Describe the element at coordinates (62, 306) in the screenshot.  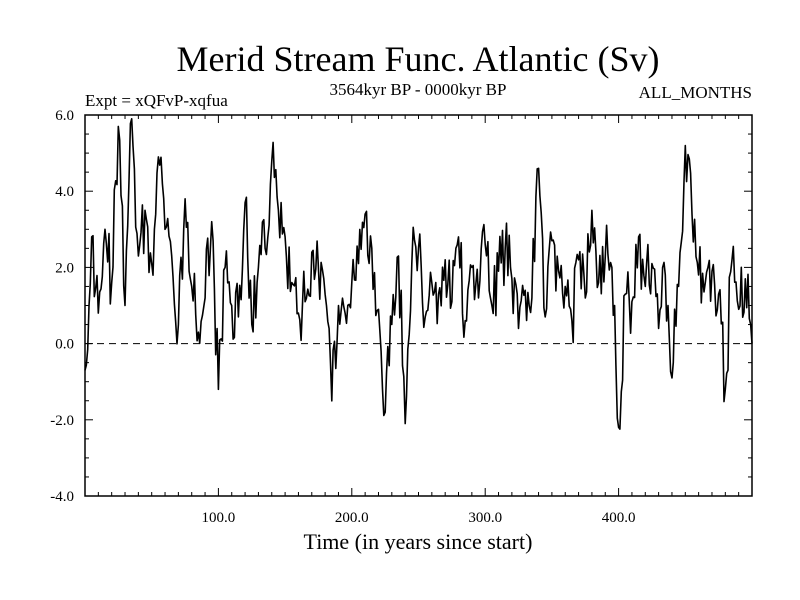
I see `y-tick-labels: 6.0 4.0 2.0 0.0 -2.0 -4.0` at that location.